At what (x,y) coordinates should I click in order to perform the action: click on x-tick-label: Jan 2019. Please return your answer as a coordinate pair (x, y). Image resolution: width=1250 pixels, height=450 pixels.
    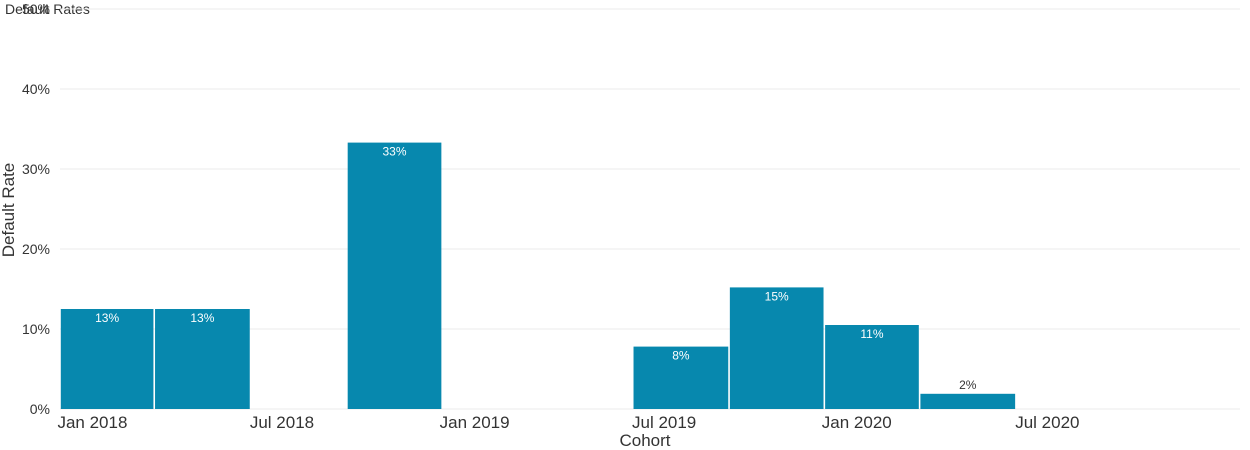
    Looking at the image, I should click on (475, 422).